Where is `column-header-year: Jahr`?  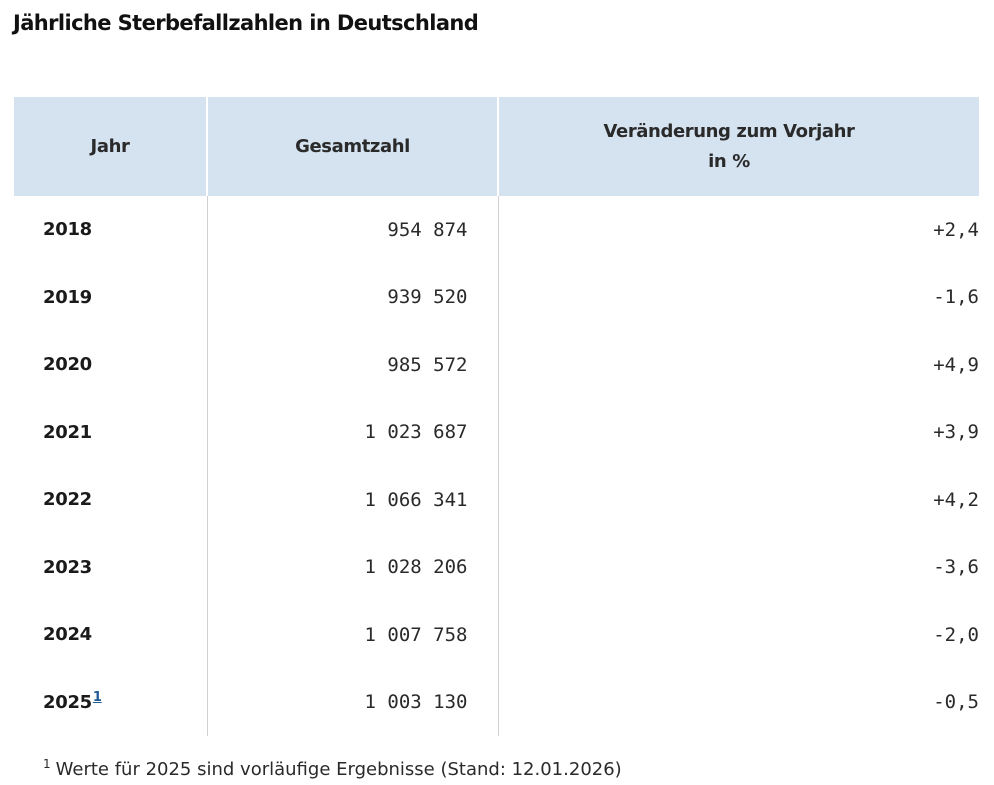
column-header-year: Jahr is located at coordinates (110, 146).